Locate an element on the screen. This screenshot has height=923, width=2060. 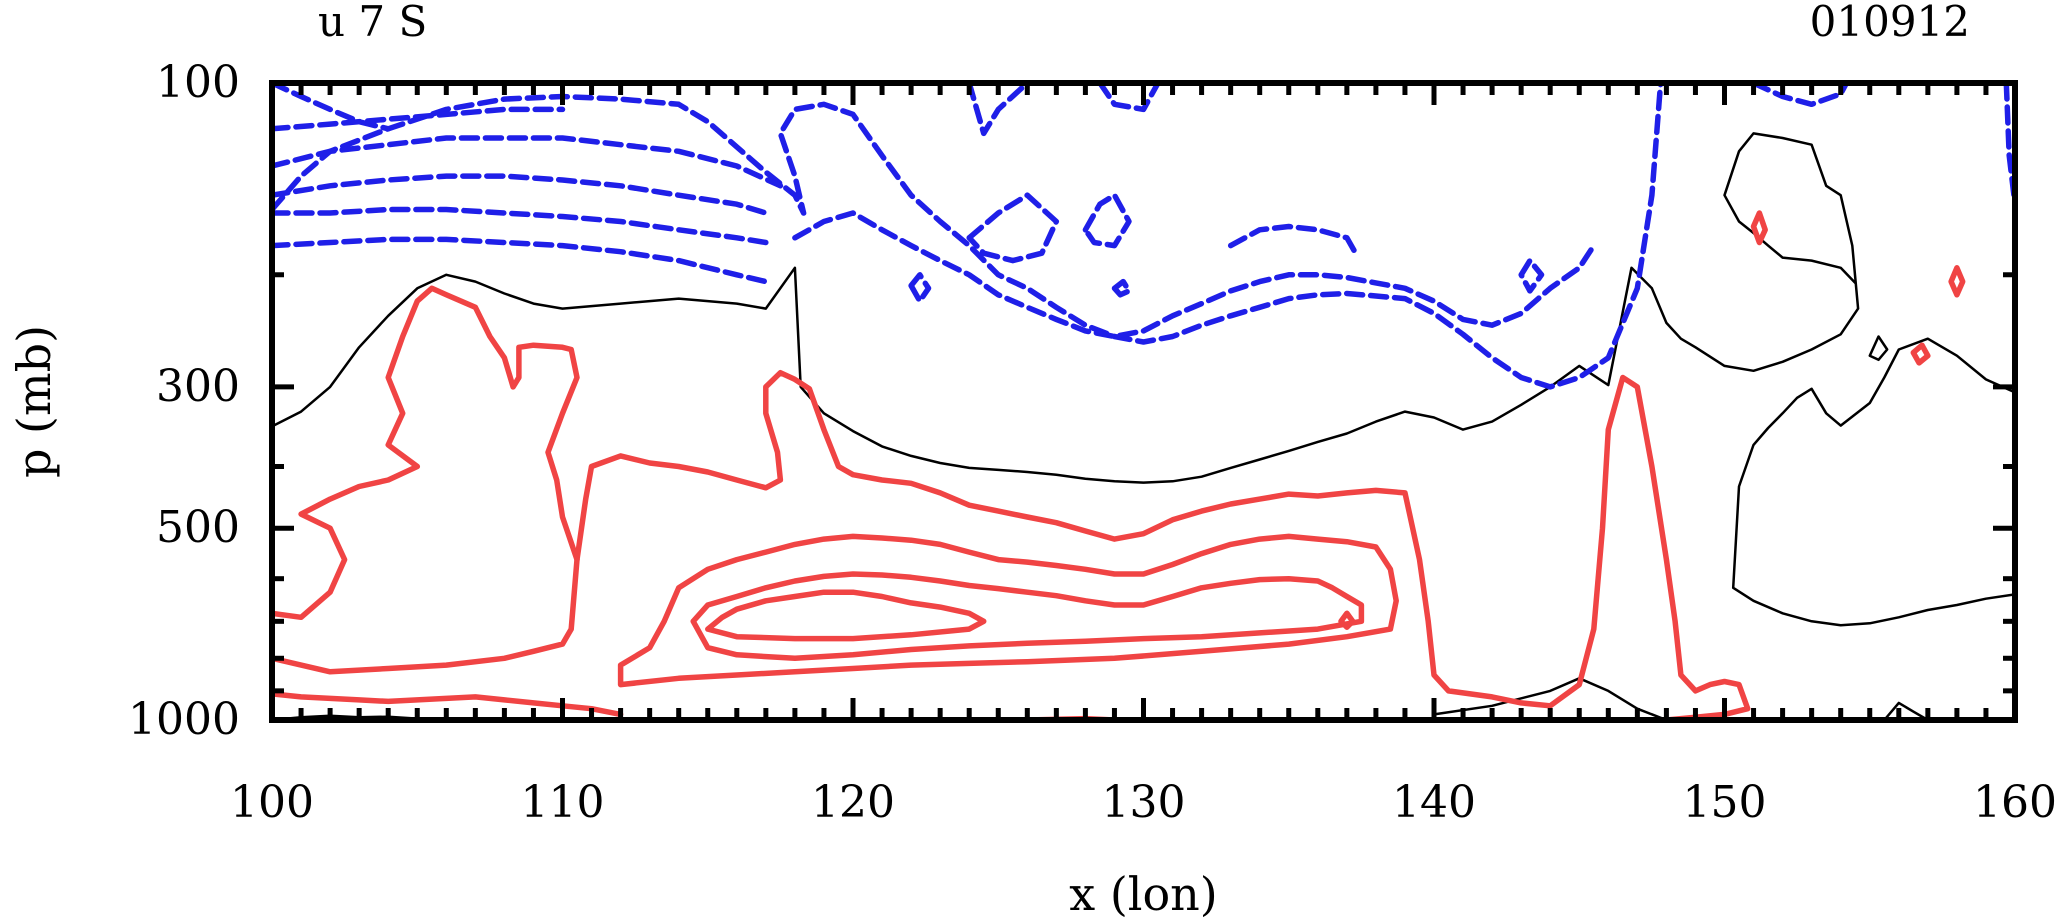
x-axis-label: x (lon) is located at coordinates (1143, 894).